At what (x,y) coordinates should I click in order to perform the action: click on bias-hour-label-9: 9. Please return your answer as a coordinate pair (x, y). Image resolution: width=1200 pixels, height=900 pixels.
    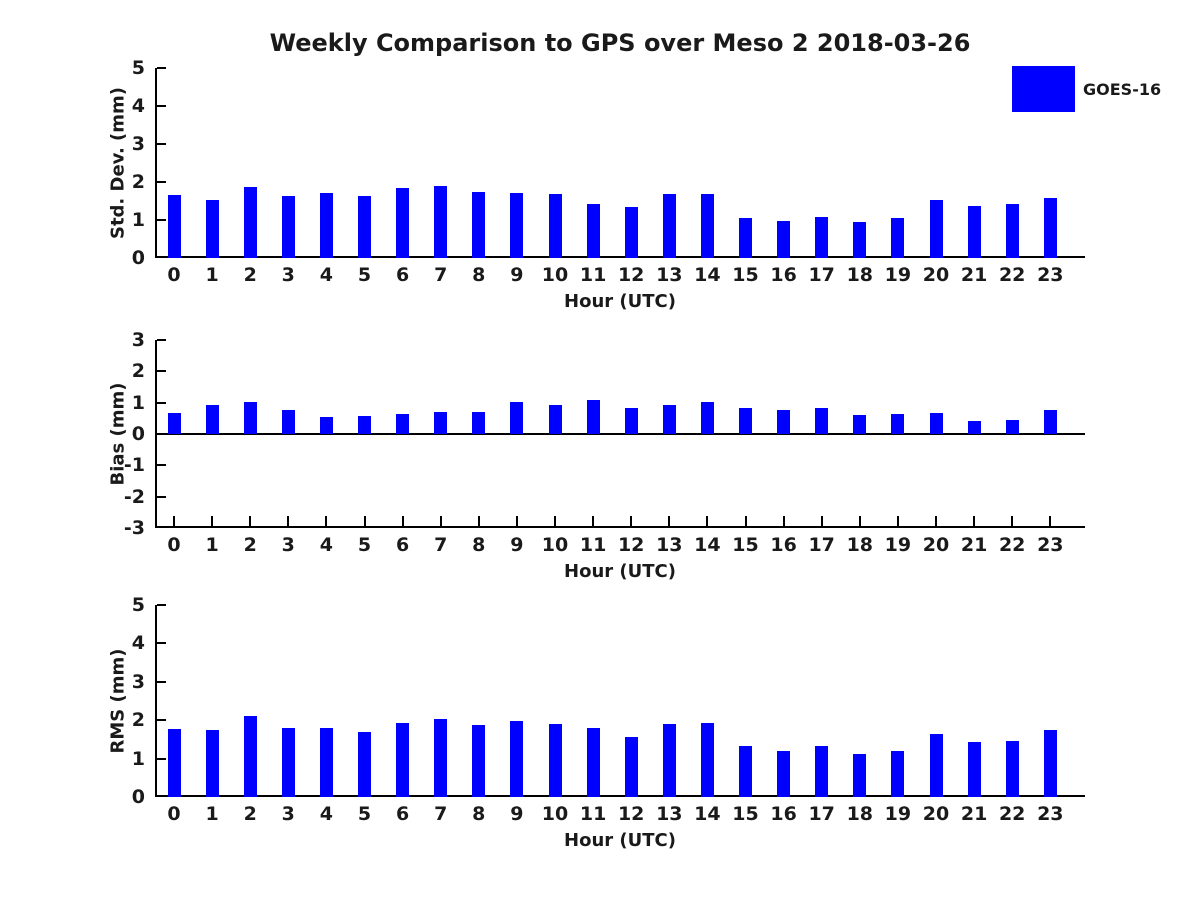
    Looking at the image, I should click on (517, 545).